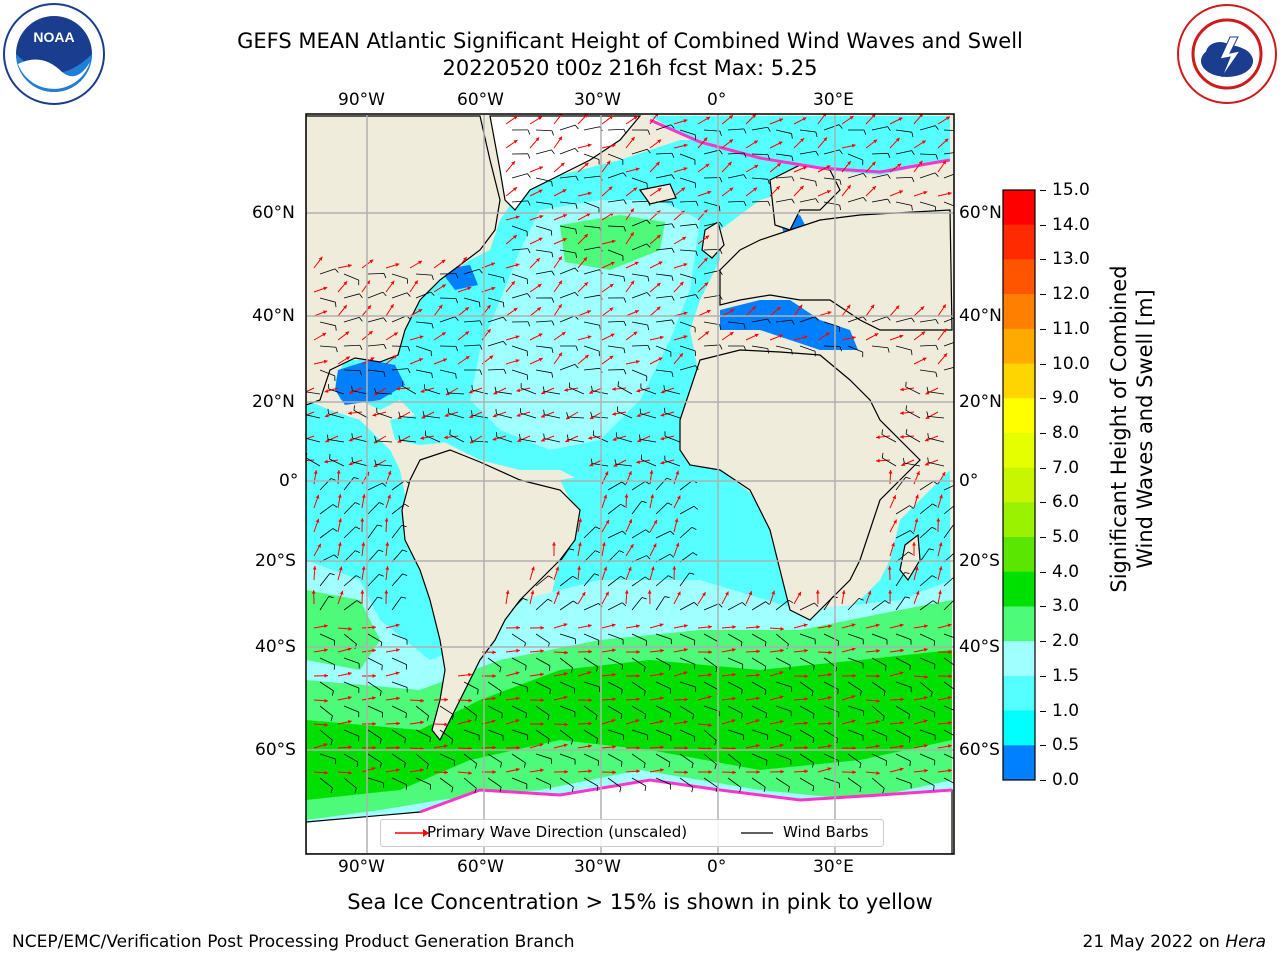  Describe the element at coordinates (1071, 190) in the screenshot. I see `colorbar-tick-label: 15.0` at that location.